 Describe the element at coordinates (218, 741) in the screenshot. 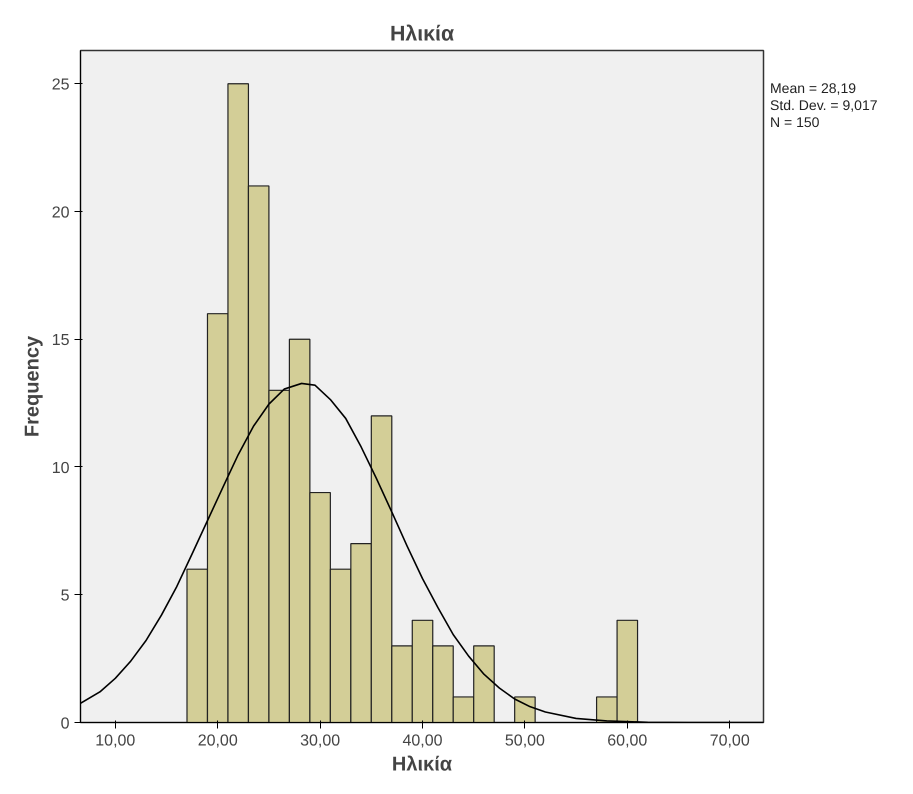

I see `x-tick-label: 20,00` at that location.